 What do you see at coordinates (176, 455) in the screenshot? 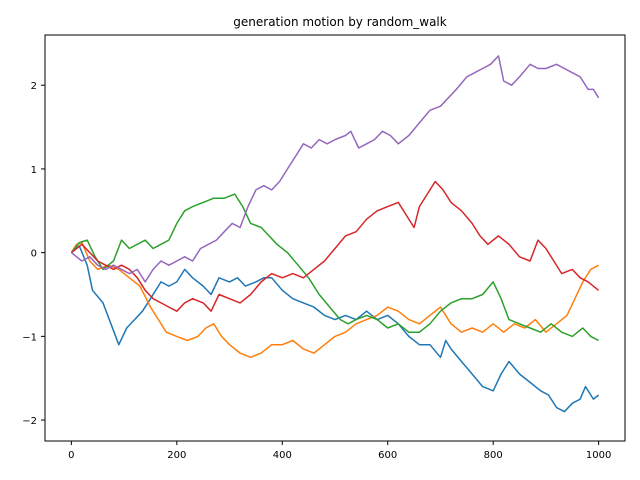
I see `x-tick-label: 200` at bounding box center [176, 455].